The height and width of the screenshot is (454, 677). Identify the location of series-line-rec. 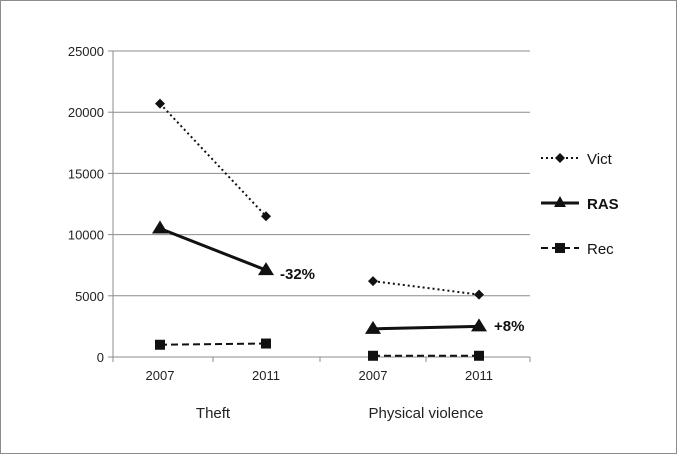
(213, 344).